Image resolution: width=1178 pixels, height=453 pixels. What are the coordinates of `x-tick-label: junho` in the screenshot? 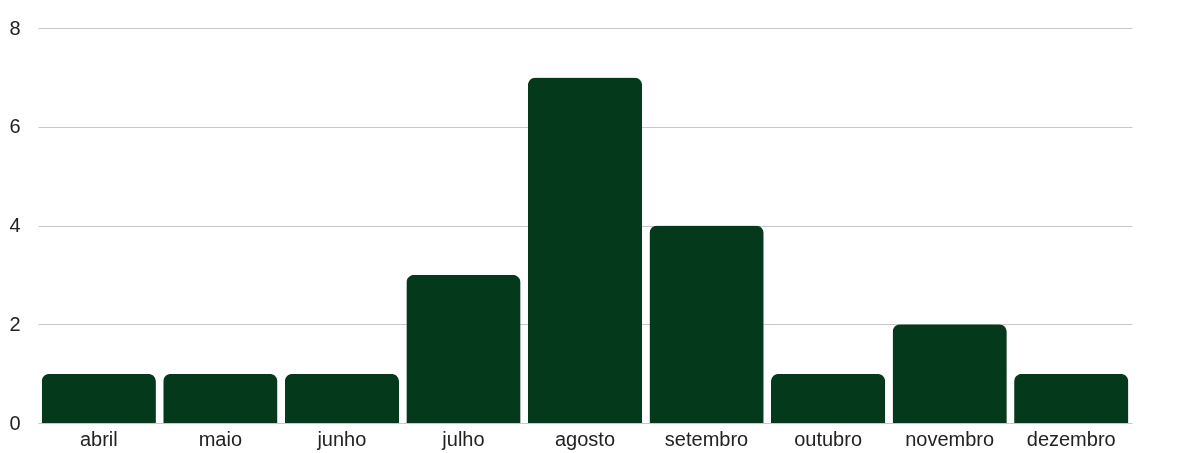 It's located at (341, 438).